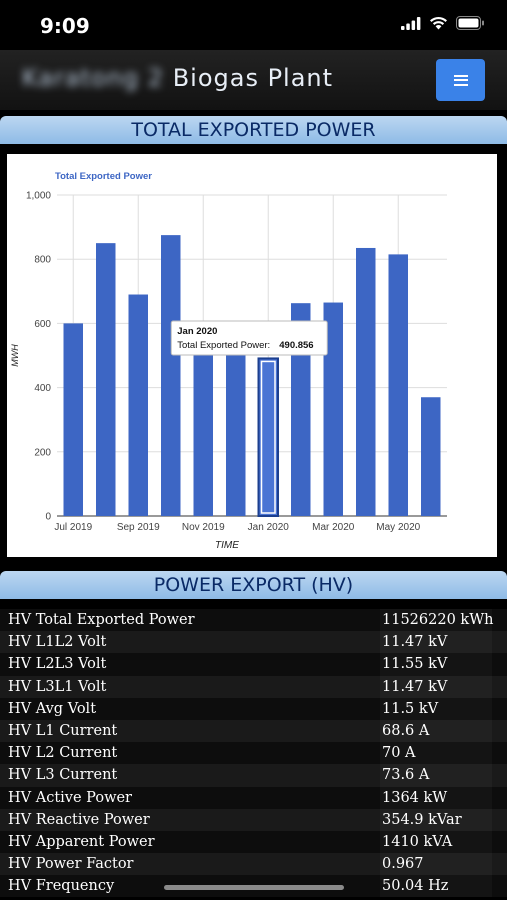 This screenshot has width=507, height=900. I want to click on row-label: HV L3 Current, so click(63, 775).